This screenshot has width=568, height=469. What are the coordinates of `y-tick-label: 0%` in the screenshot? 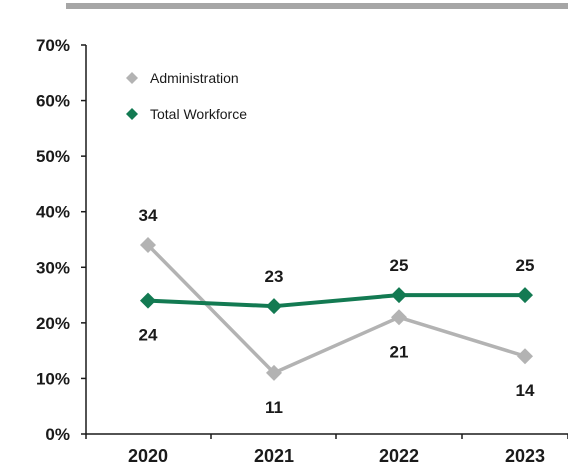 It's located at (57, 434).